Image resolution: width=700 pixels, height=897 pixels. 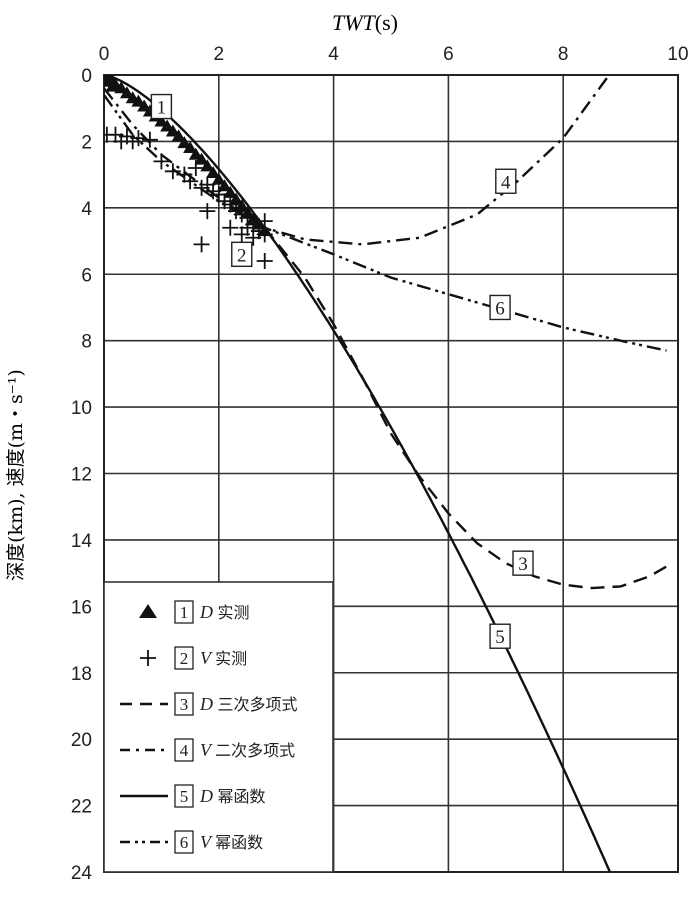 I want to click on y-tick-label: 10, so click(x=81, y=408).